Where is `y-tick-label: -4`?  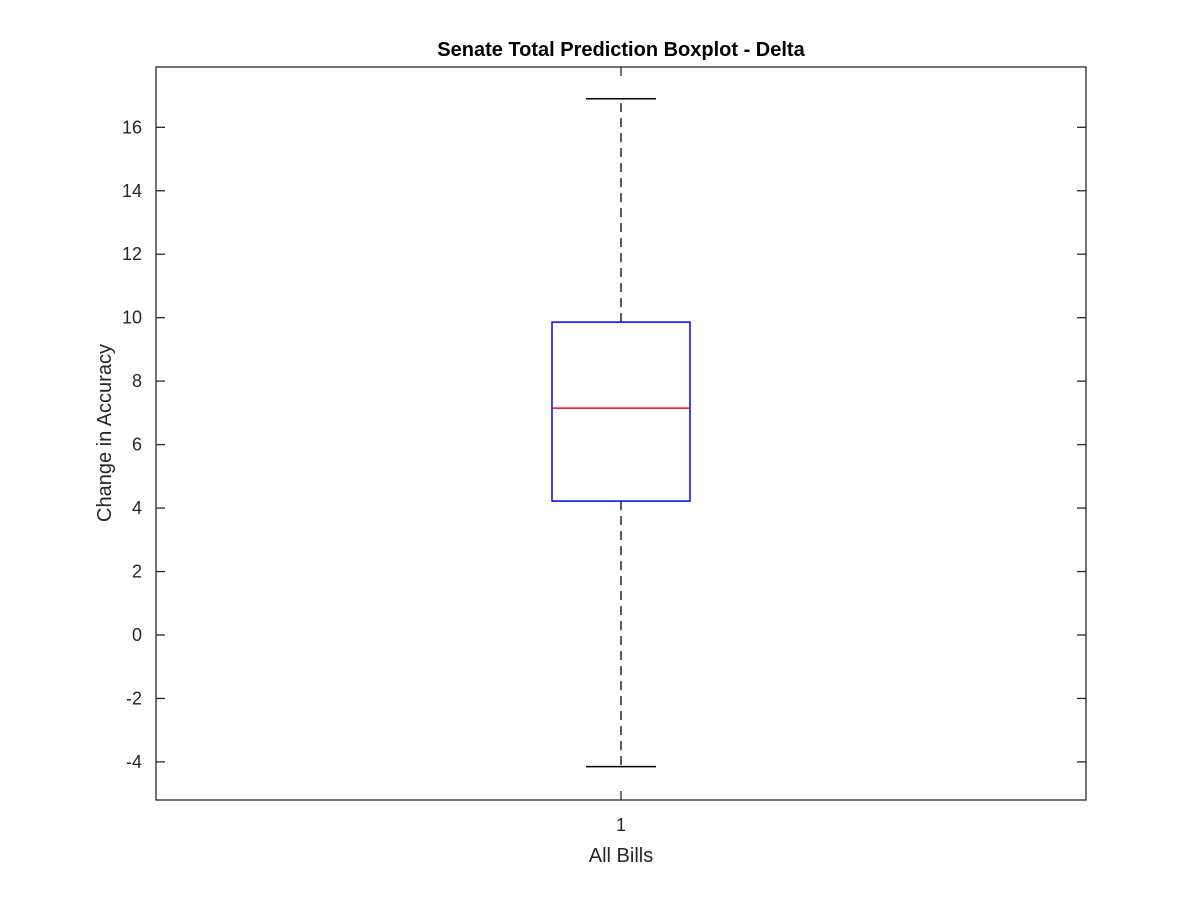
y-tick-label: -4 is located at coordinates (134, 762).